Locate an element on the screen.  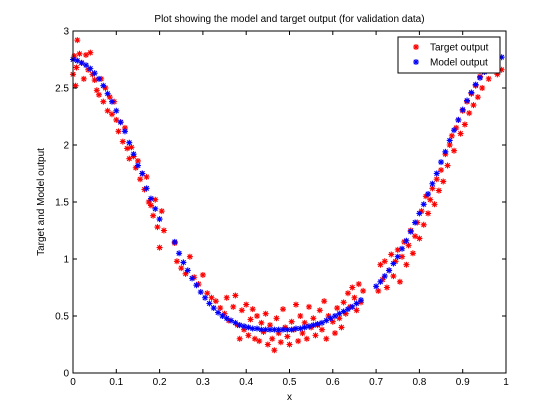
x-tick-label: 0.9 is located at coordinates (463, 382).